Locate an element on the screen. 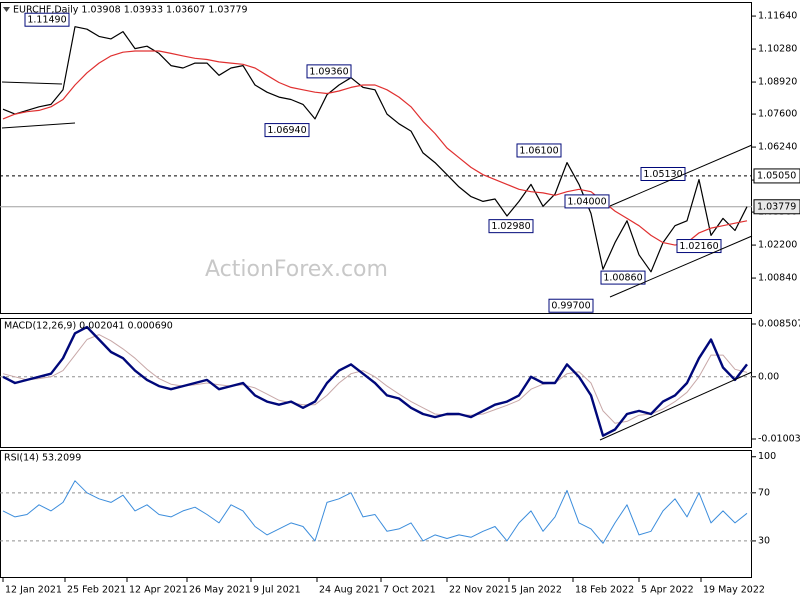  annotation-label: 1.02980 is located at coordinates (510, 226).